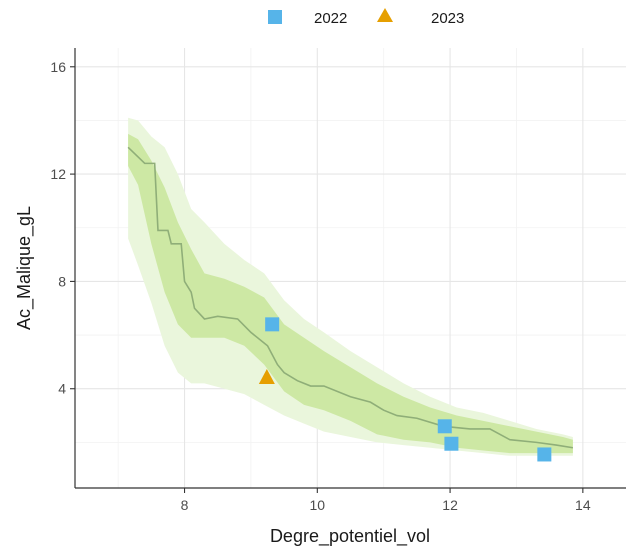 The width and height of the screenshot is (631, 553). I want to click on data-points, so click(405, 389).